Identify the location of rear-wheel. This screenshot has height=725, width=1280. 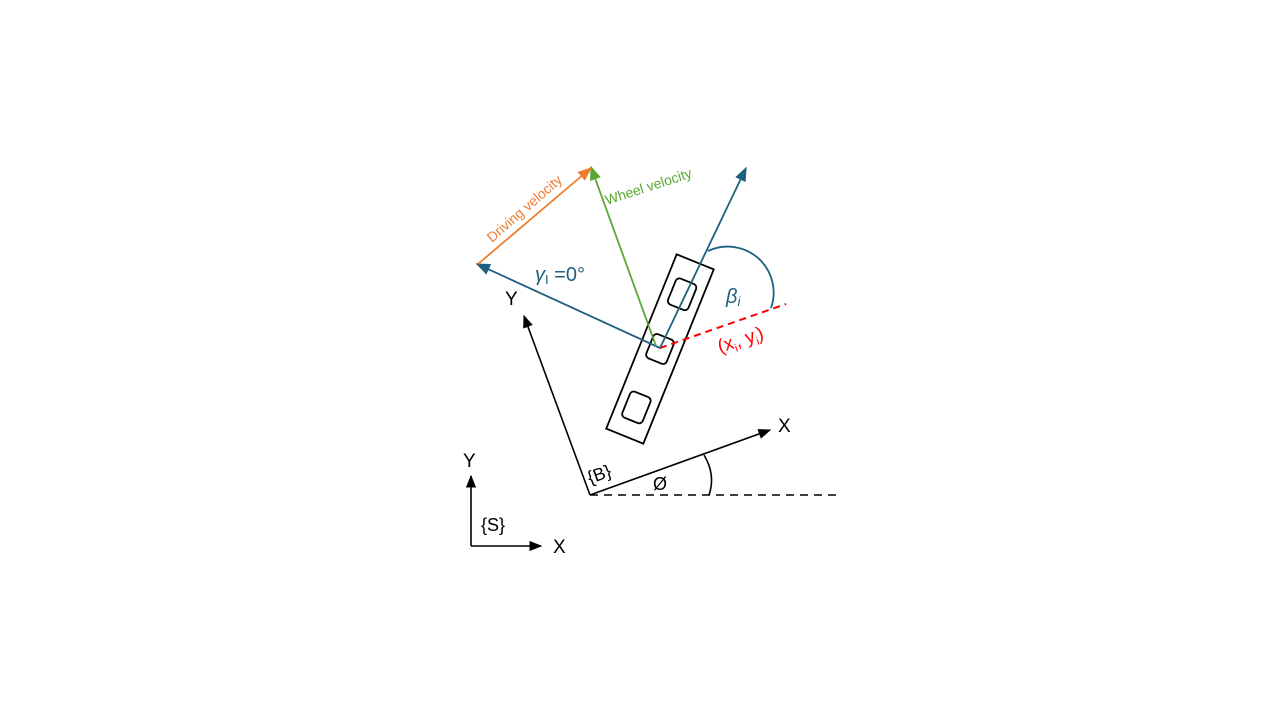
(636, 407).